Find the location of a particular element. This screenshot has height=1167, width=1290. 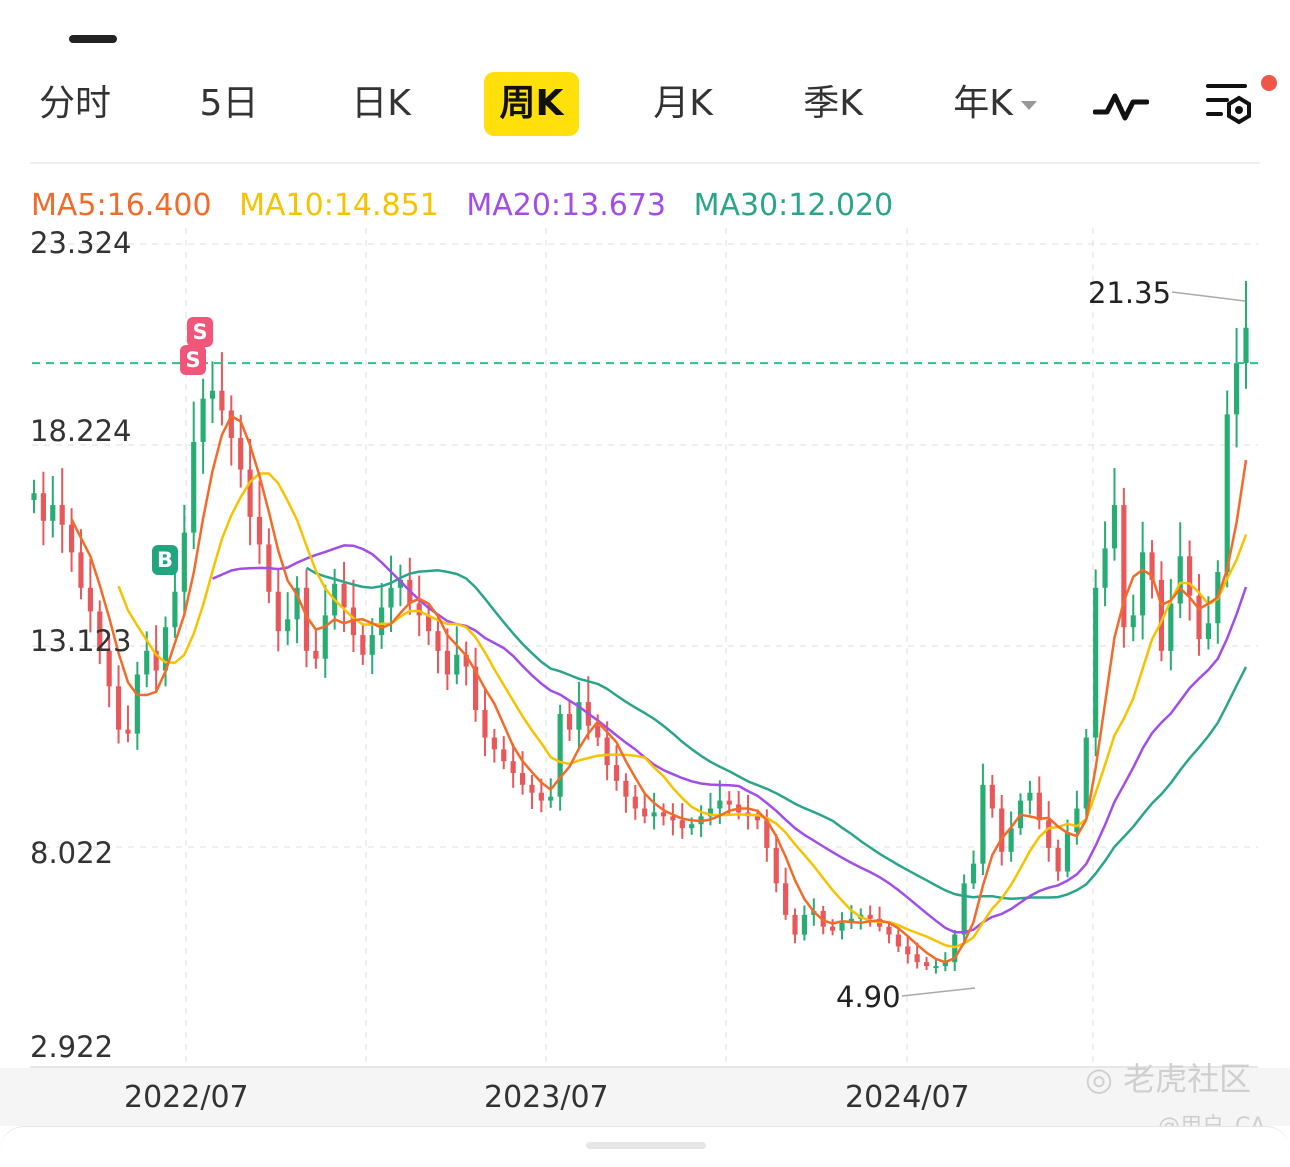

tab-weekly-k: 周K is located at coordinates (531, 104).